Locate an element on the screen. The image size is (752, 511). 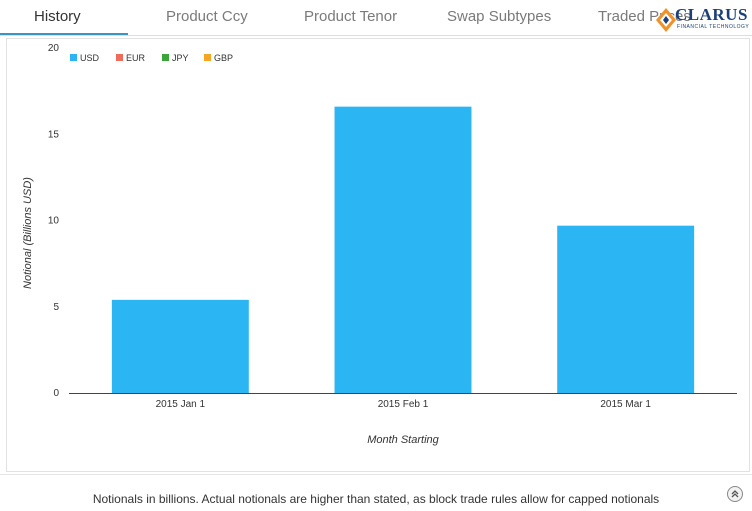
y-axis: 0 5 10 15 20 is located at coordinates (54, 221).